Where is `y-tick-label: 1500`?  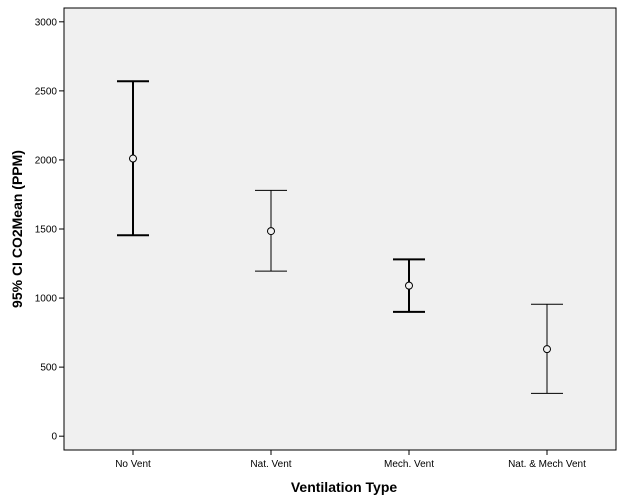 y-tick-label: 1500 is located at coordinates (46, 230).